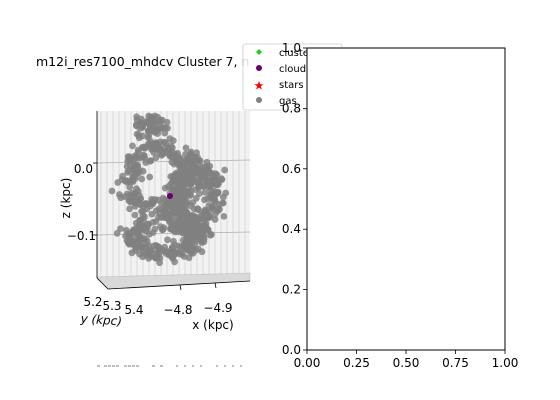 The height and width of the screenshot is (400, 560). I want to click on chart-title: m12i_res7100_mhdcv Cluster 7, n, so click(142, 61).